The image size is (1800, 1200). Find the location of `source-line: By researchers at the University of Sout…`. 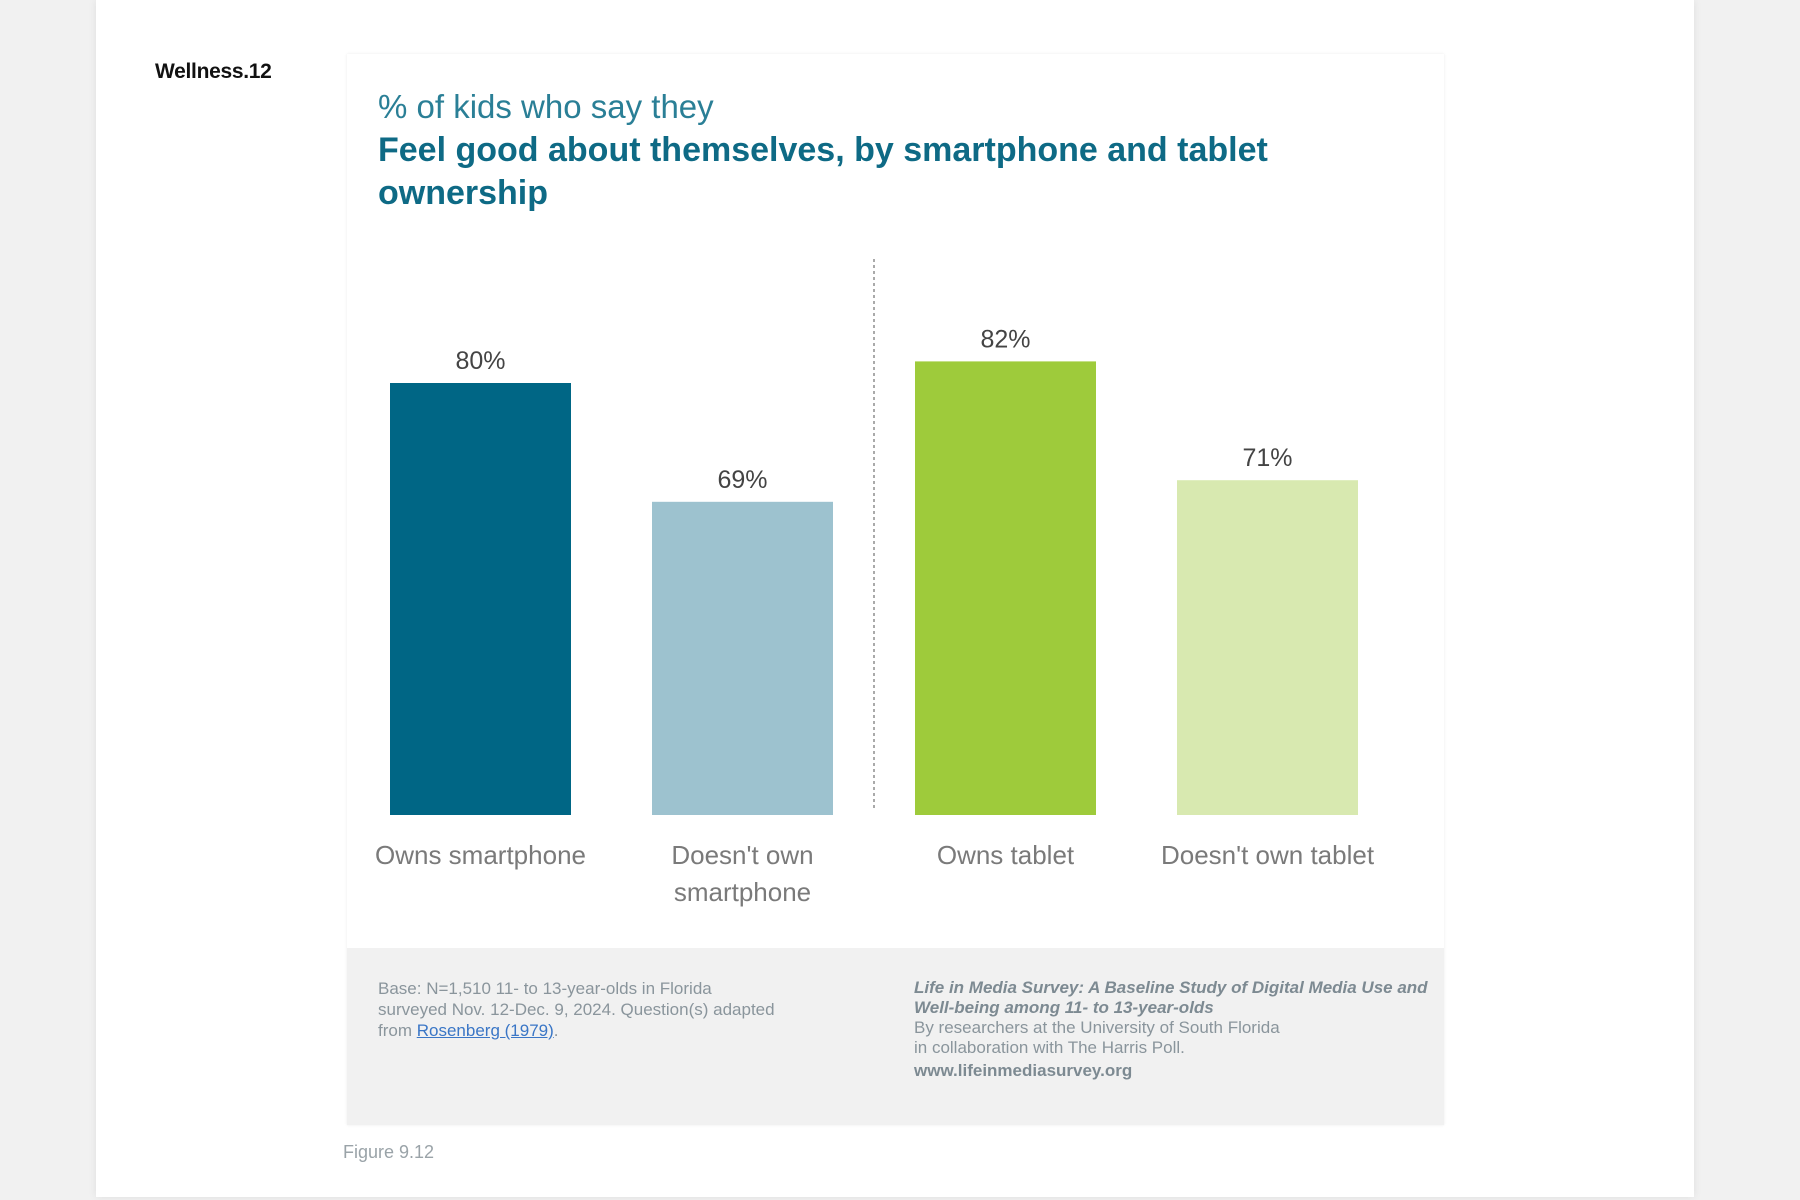

source-line: By researchers at the University of Sout… is located at coordinates (1097, 1027).